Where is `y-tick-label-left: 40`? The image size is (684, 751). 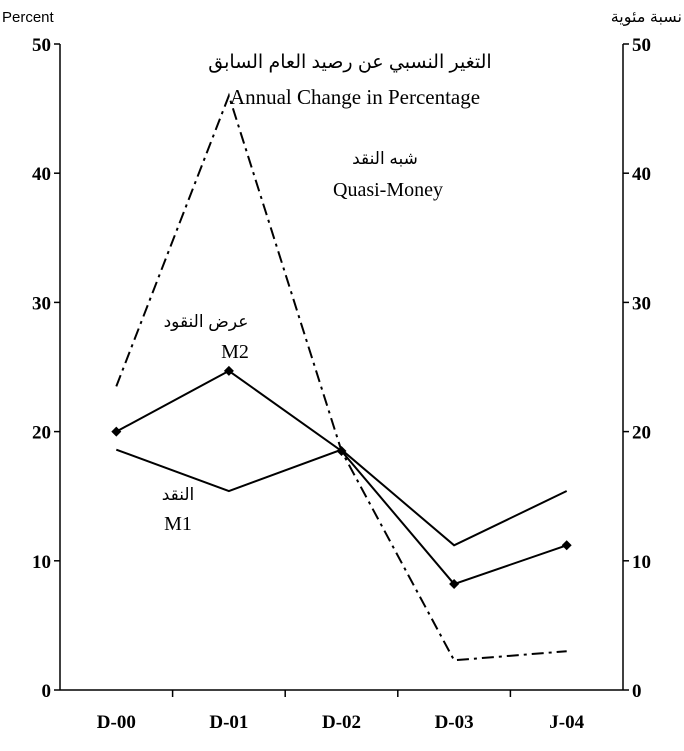
y-tick-label-left: 40 is located at coordinates (41, 174).